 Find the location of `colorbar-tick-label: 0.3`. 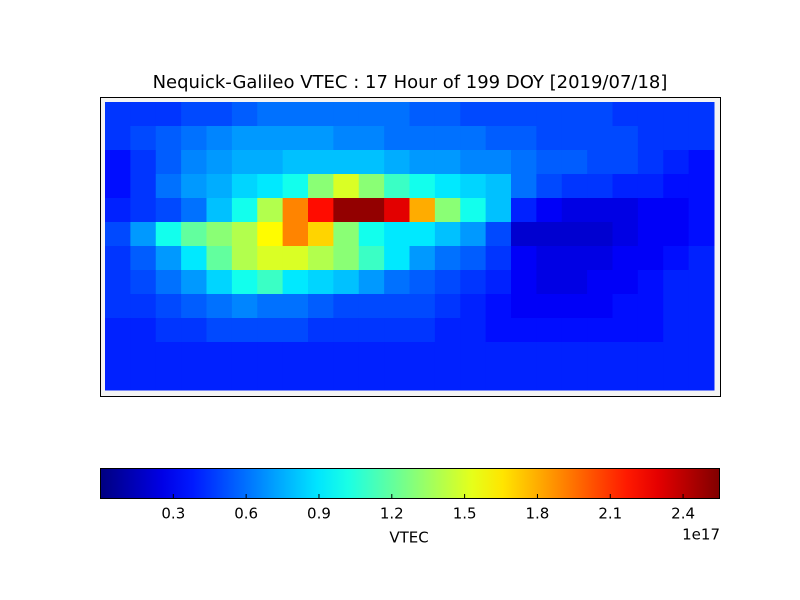

colorbar-tick-label: 0.3 is located at coordinates (173, 514).